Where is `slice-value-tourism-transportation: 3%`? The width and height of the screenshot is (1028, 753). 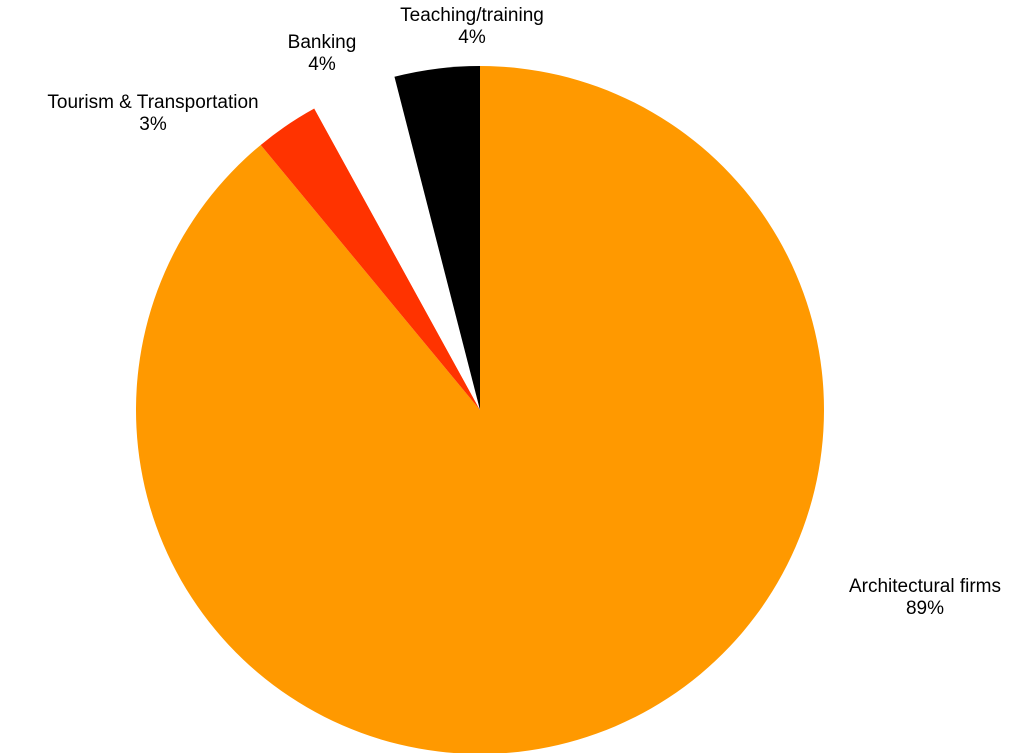 slice-value-tourism-transportation: 3% is located at coordinates (153, 124).